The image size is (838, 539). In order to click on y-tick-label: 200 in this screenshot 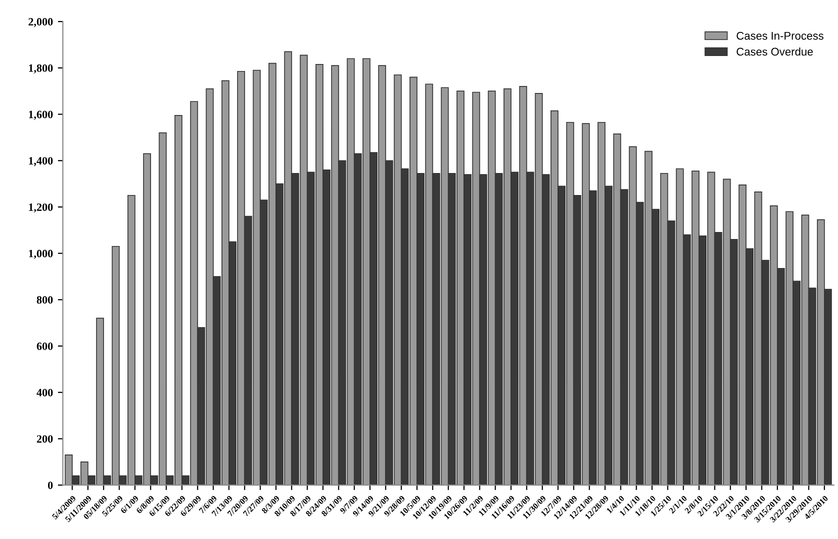, I will do `click(44, 439)`.